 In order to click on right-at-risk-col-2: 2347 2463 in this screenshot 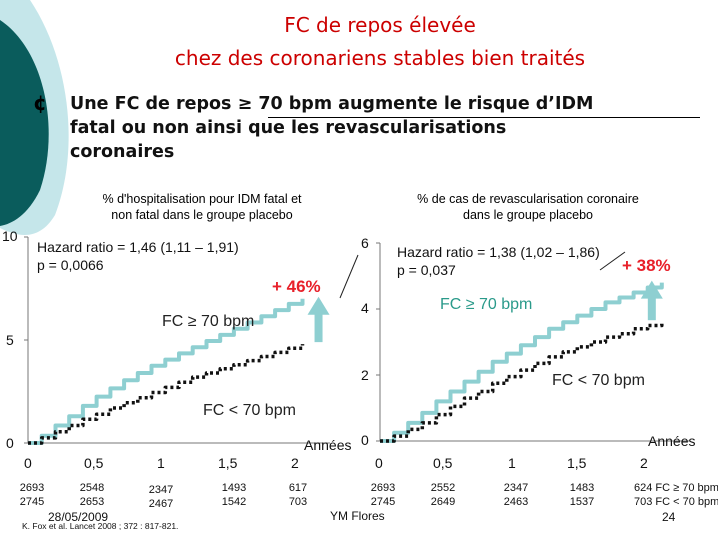, I will do `click(516, 495)`.